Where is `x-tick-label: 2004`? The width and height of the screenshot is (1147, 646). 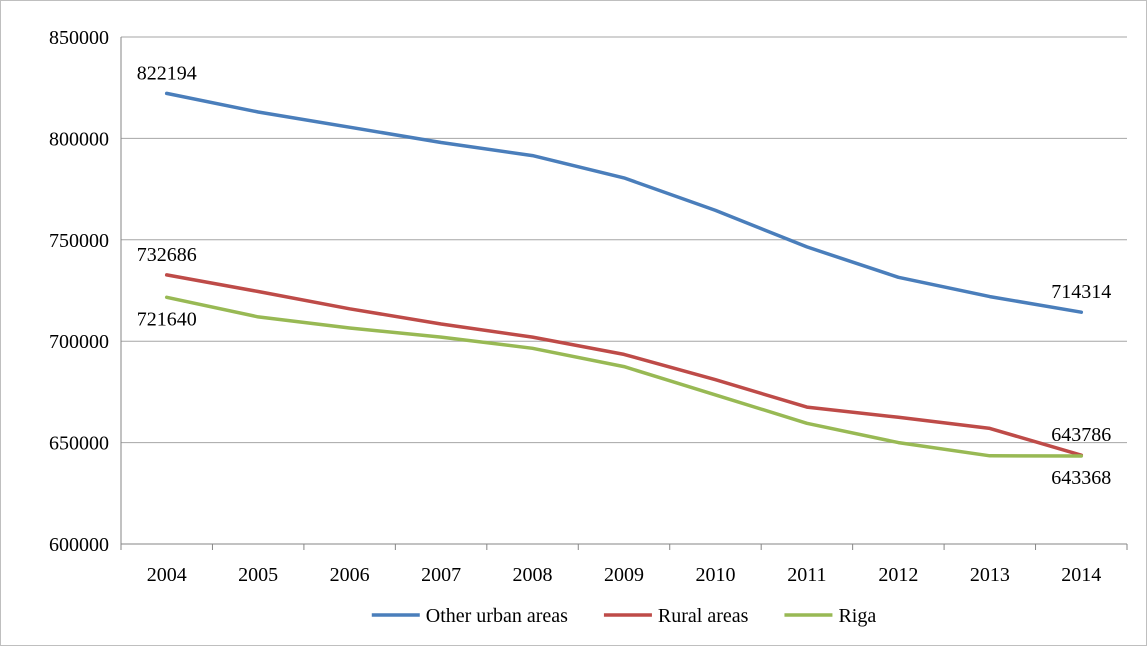 x-tick-label: 2004 is located at coordinates (167, 575).